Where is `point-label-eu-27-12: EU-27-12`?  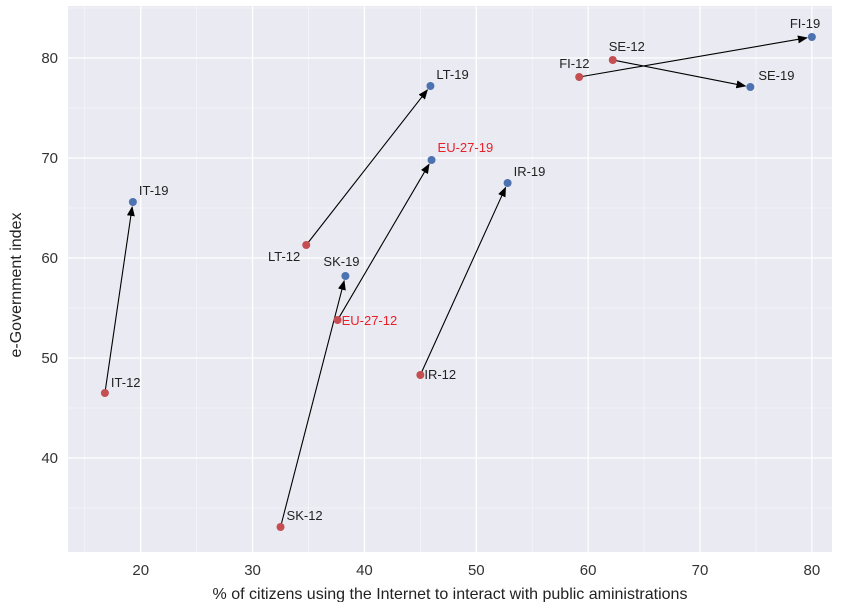
point-label-eu-27-12: EU-27-12 is located at coordinates (370, 320).